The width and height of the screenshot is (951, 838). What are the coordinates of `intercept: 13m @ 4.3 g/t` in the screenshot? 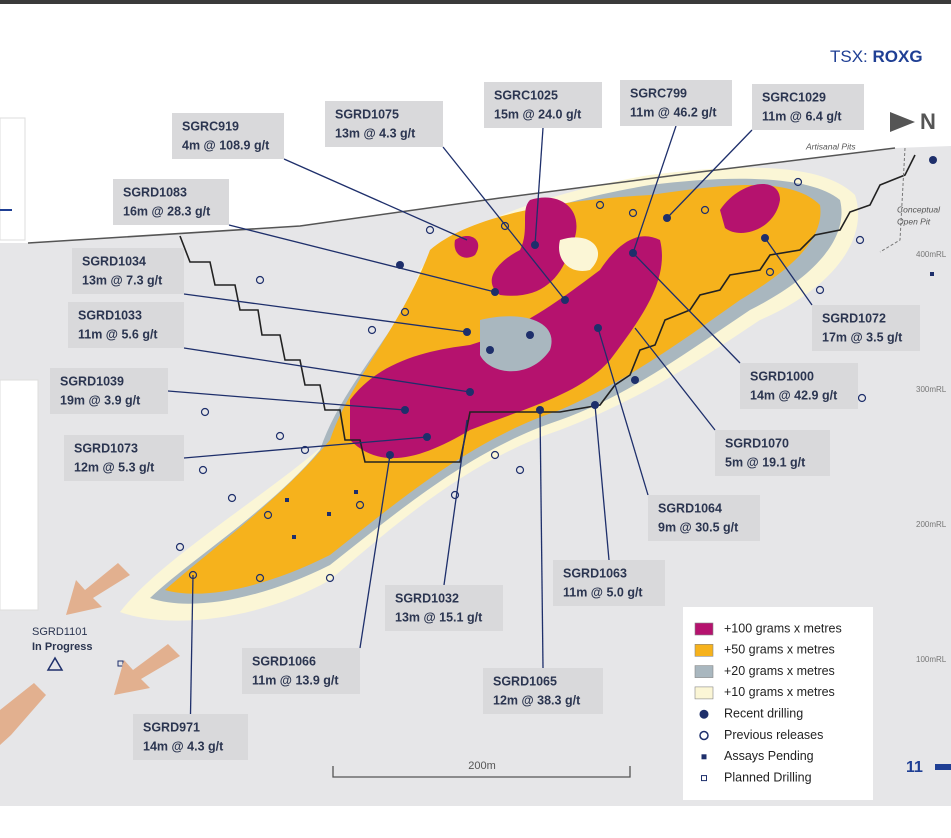 It's located at (375, 133).